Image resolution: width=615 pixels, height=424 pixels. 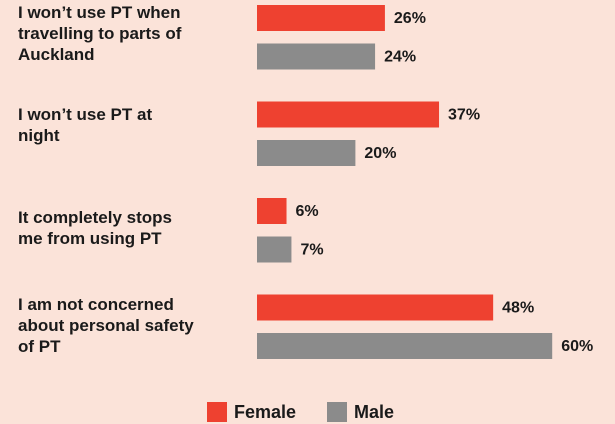 What do you see at coordinates (400, 57) in the screenshot?
I see `value-label: 24%` at bounding box center [400, 57].